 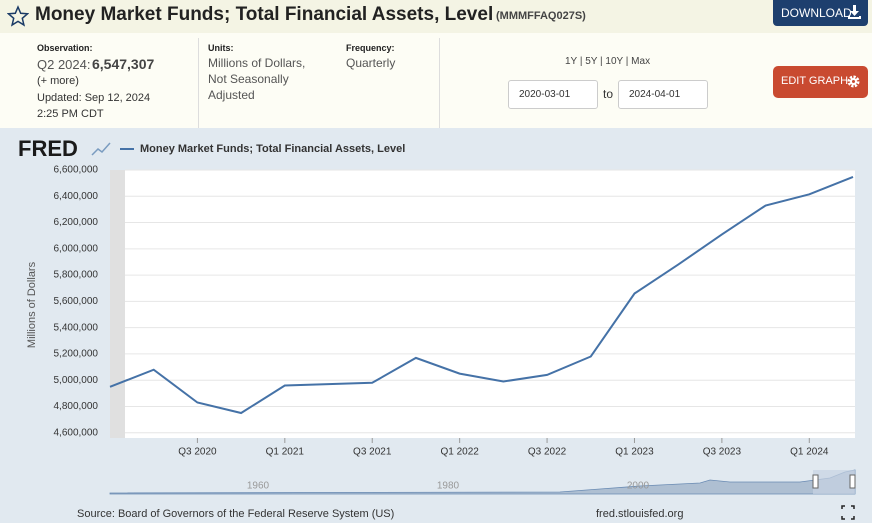 What do you see at coordinates (639, 514) in the screenshot?
I see `site: fred.stlouisfed.org` at bounding box center [639, 514].